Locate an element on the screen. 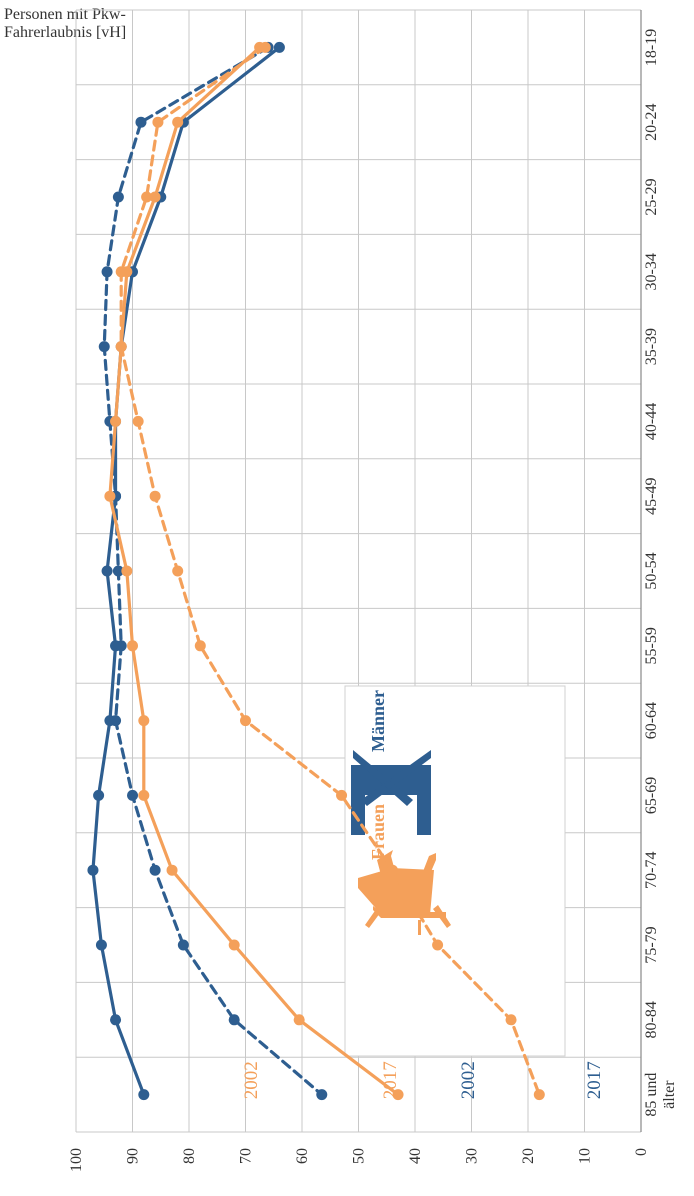 This screenshot has height=1196, width=694. y-axis-title-line-1: Personen mit Pkw- is located at coordinates (65, 14).